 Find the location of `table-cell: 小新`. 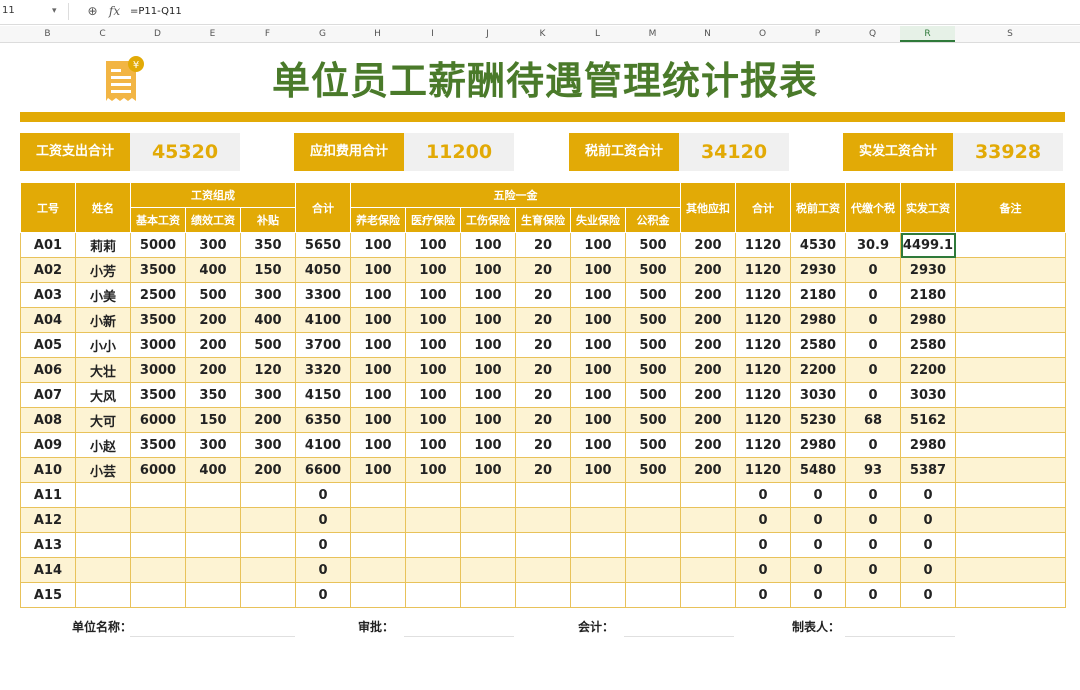

table-cell: 小新 is located at coordinates (103, 320).